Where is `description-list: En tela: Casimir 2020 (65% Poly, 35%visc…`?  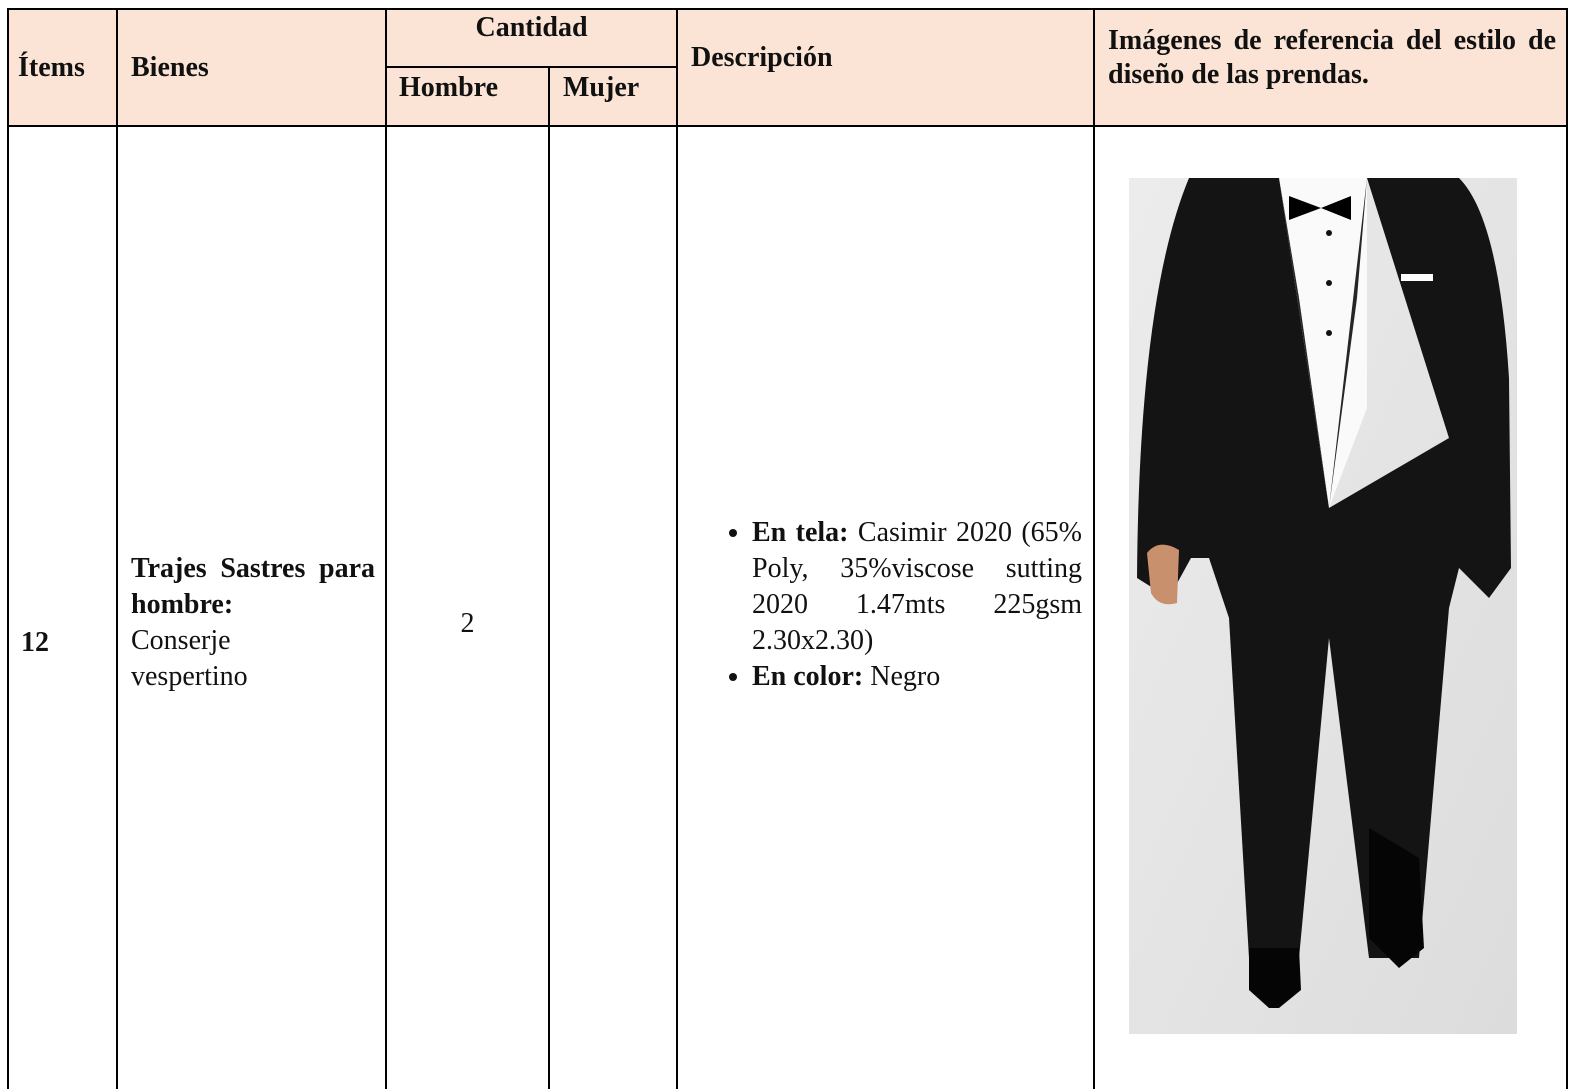
description-list: En tela: Casimir 2020 (65% Poly, 35%visc… is located at coordinates (900, 605).